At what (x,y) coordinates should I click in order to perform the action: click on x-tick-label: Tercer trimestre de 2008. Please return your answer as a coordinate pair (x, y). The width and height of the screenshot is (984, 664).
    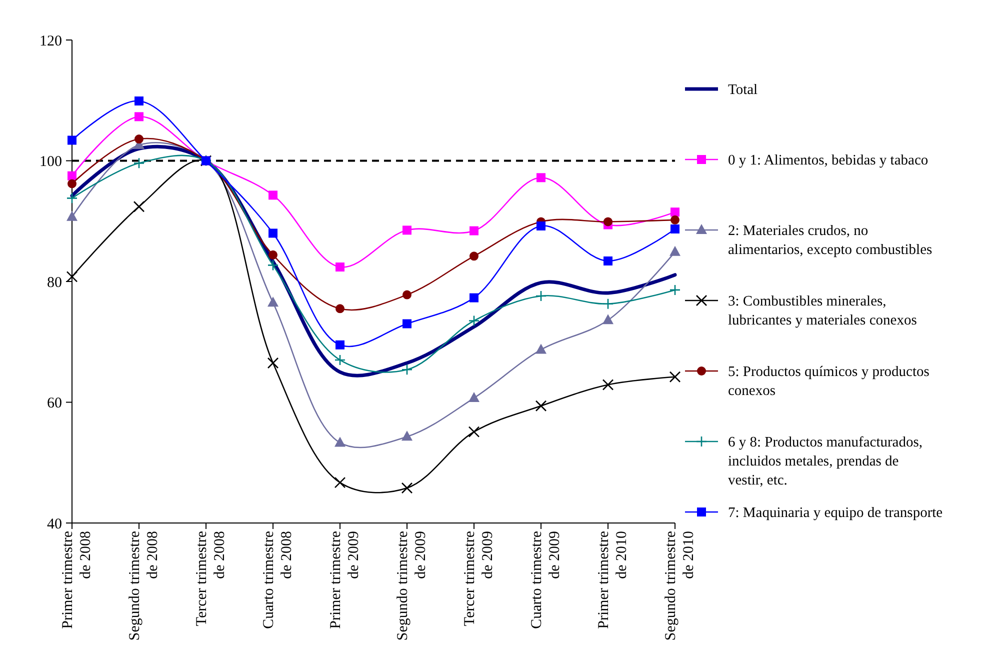
    Looking at the image, I should click on (211, 578).